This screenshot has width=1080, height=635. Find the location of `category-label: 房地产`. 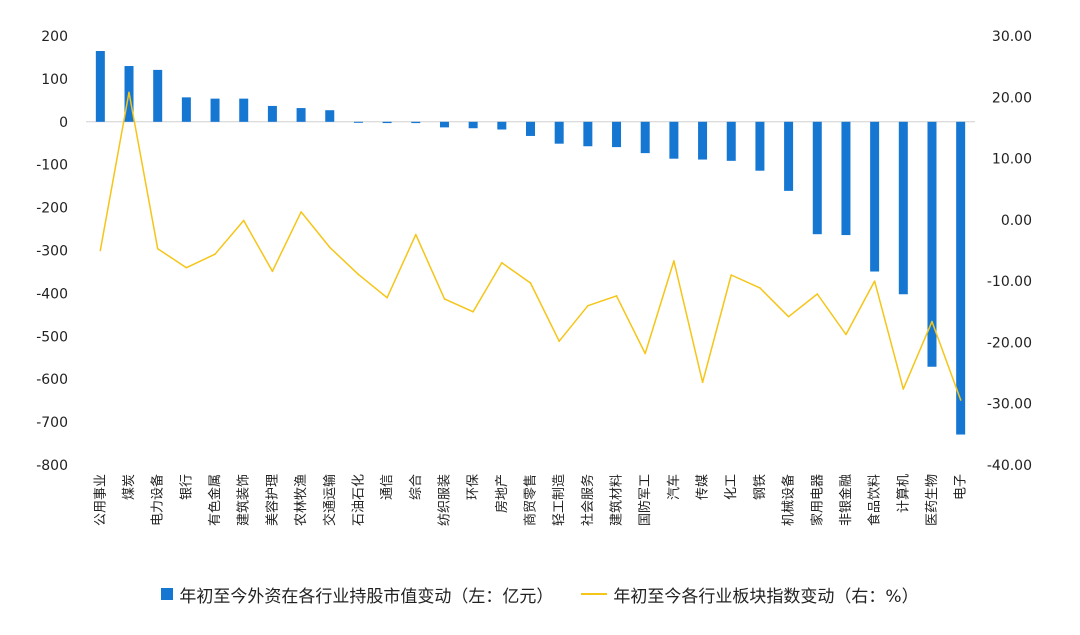

category-label: 房地产 is located at coordinates (502, 493).